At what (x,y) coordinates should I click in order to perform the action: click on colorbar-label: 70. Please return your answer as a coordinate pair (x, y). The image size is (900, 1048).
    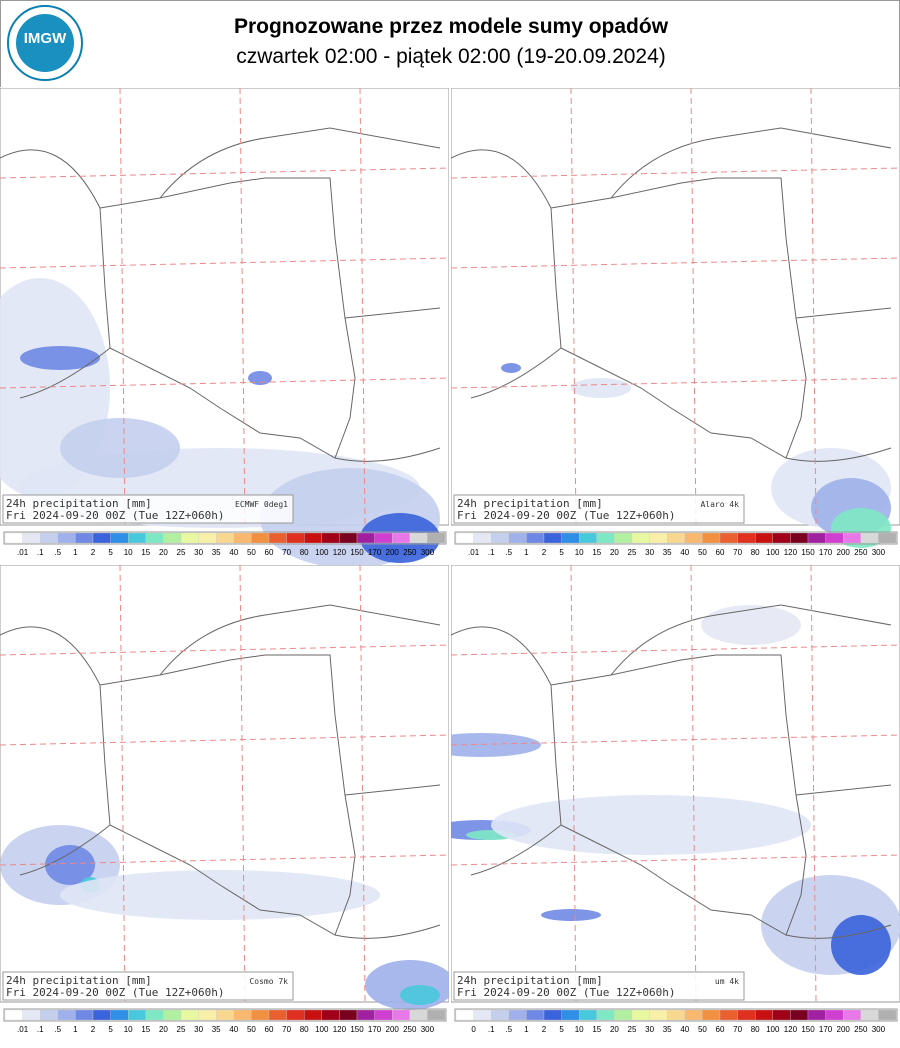
    Looking at the image, I should click on (286, 552).